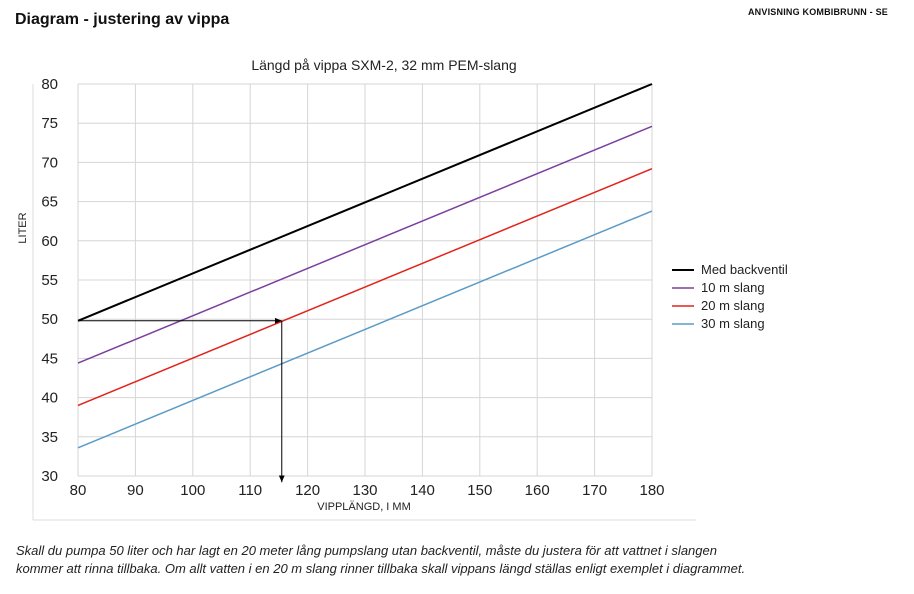 This screenshot has height=594, width=914. What do you see at coordinates (250, 490) in the screenshot?
I see `x-tick-label-110: 110` at bounding box center [250, 490].